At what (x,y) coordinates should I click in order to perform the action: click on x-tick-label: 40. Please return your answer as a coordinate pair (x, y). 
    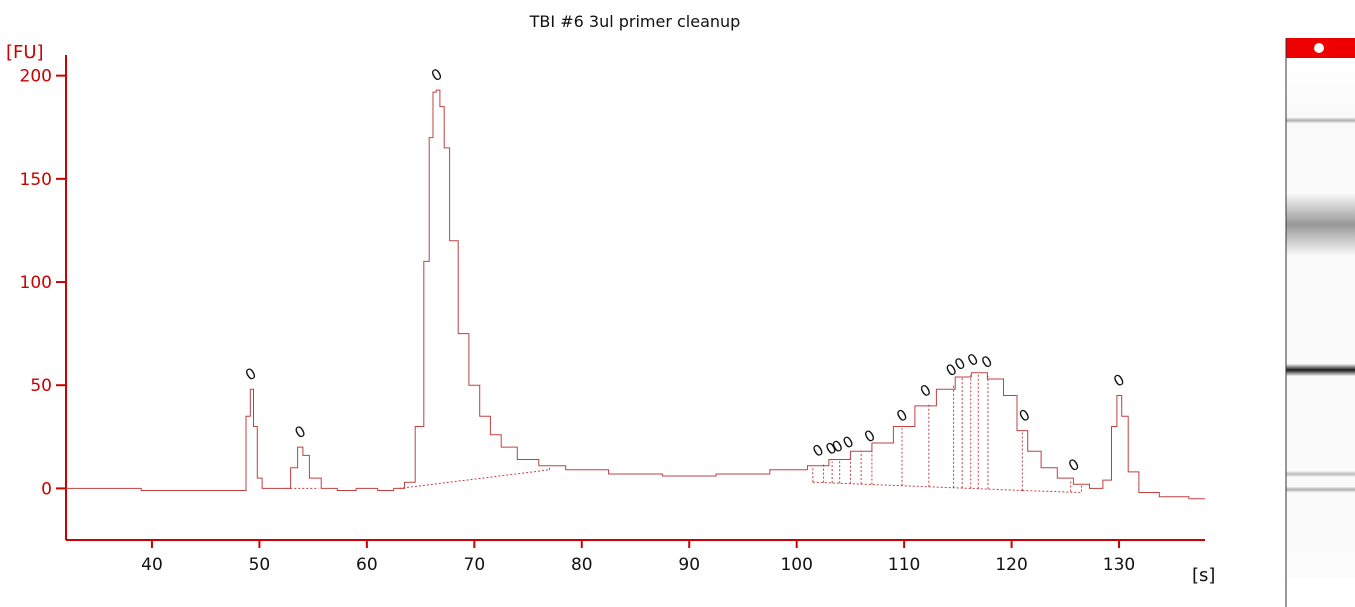
    Looking at the image, I should click on (152, 565).